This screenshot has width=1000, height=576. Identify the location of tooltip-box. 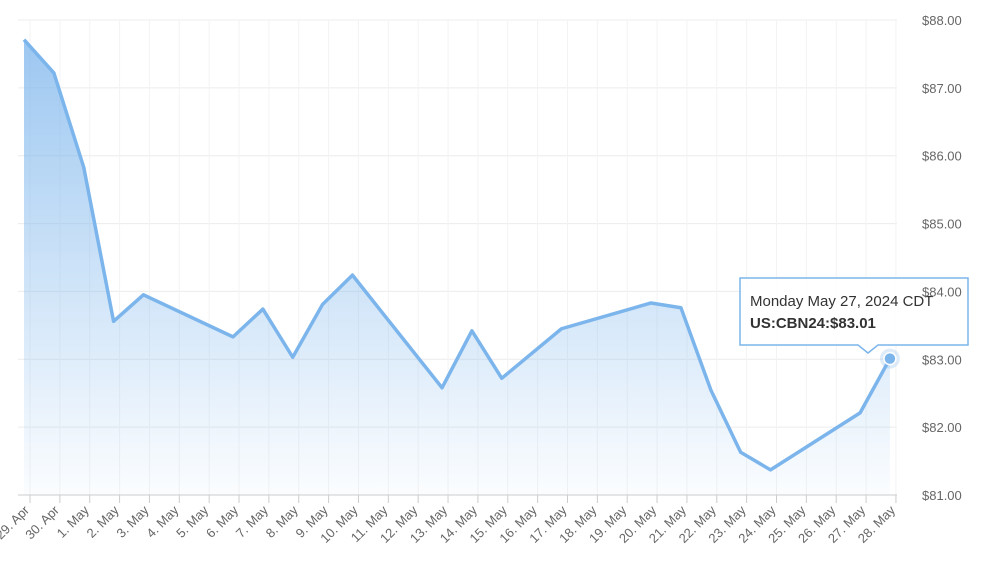
(854, 315).